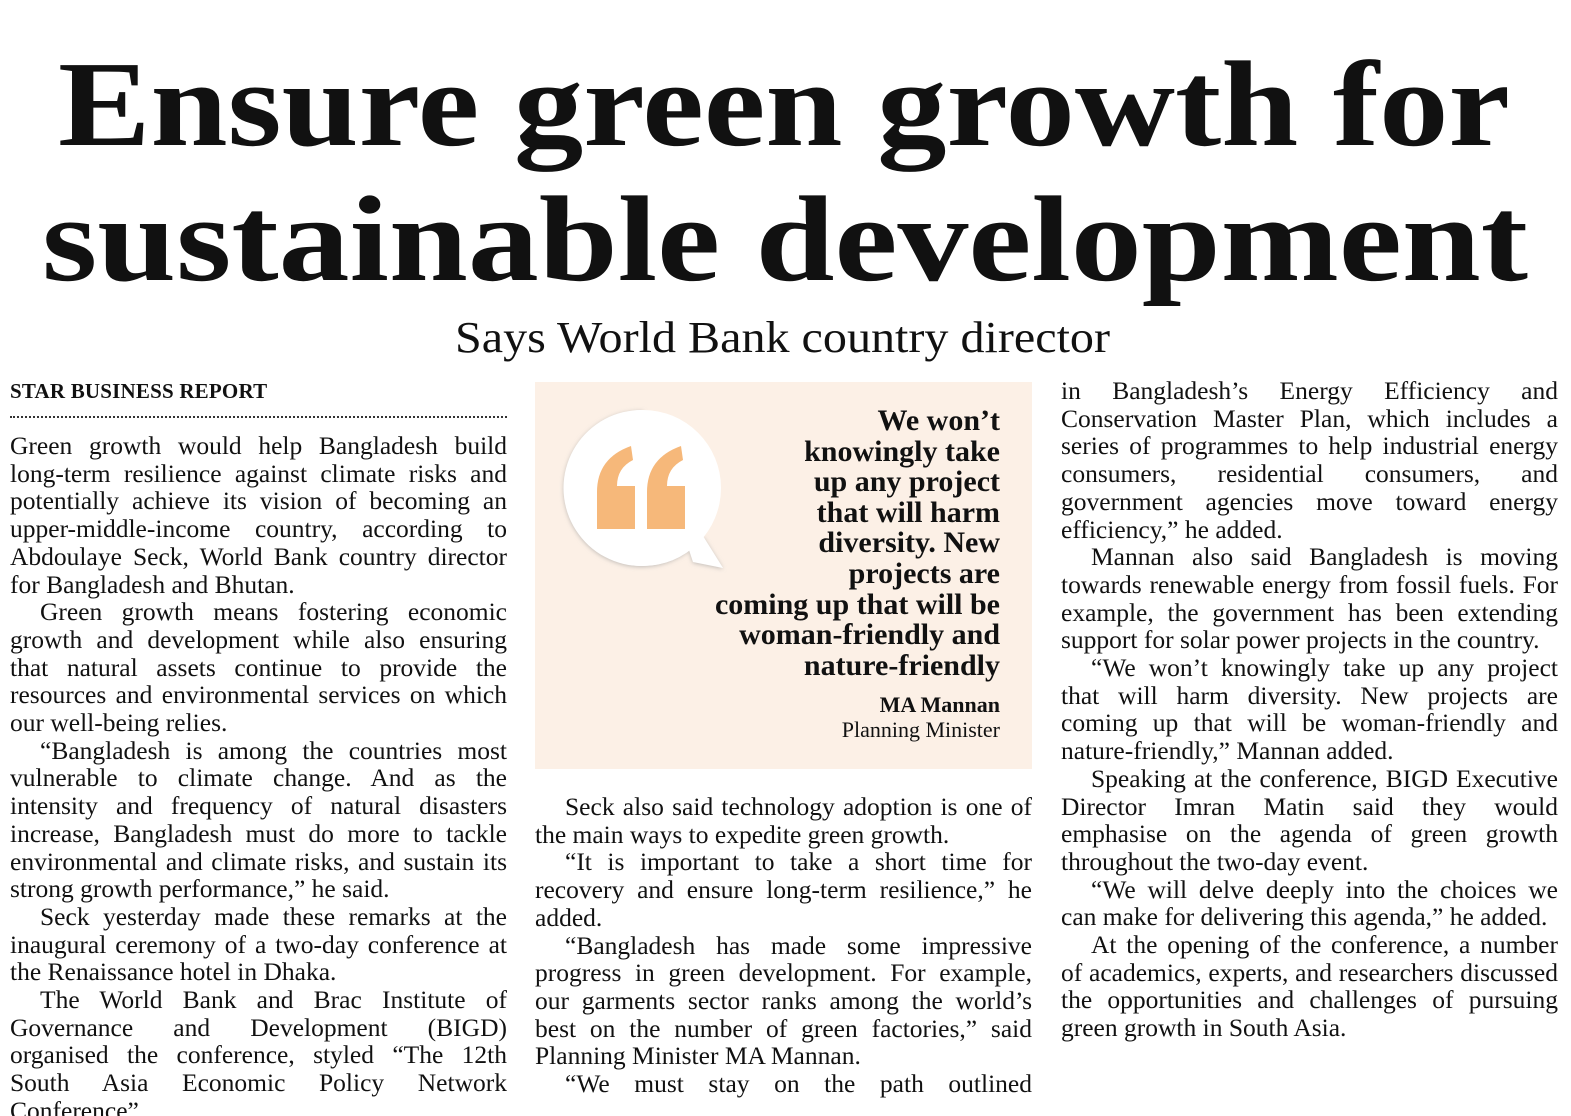 This screenshot has width=1571, height=1116. I want to click on quote-role: Planning Minister, so click(920, 729).